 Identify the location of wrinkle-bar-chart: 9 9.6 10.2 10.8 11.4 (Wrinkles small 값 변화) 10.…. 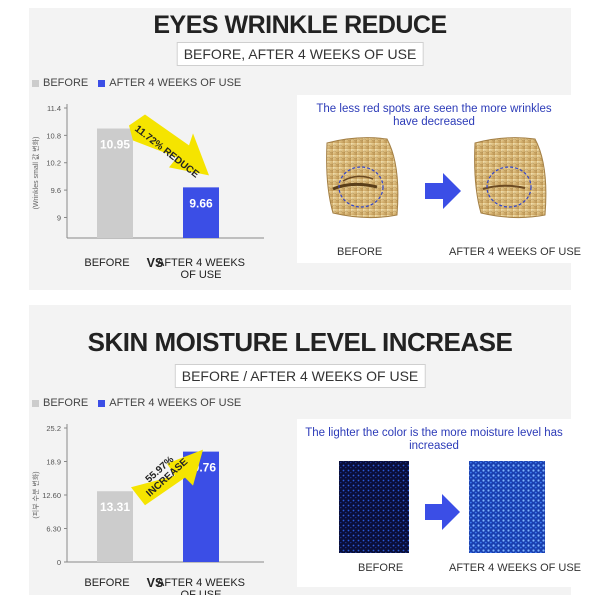
(160, 198).